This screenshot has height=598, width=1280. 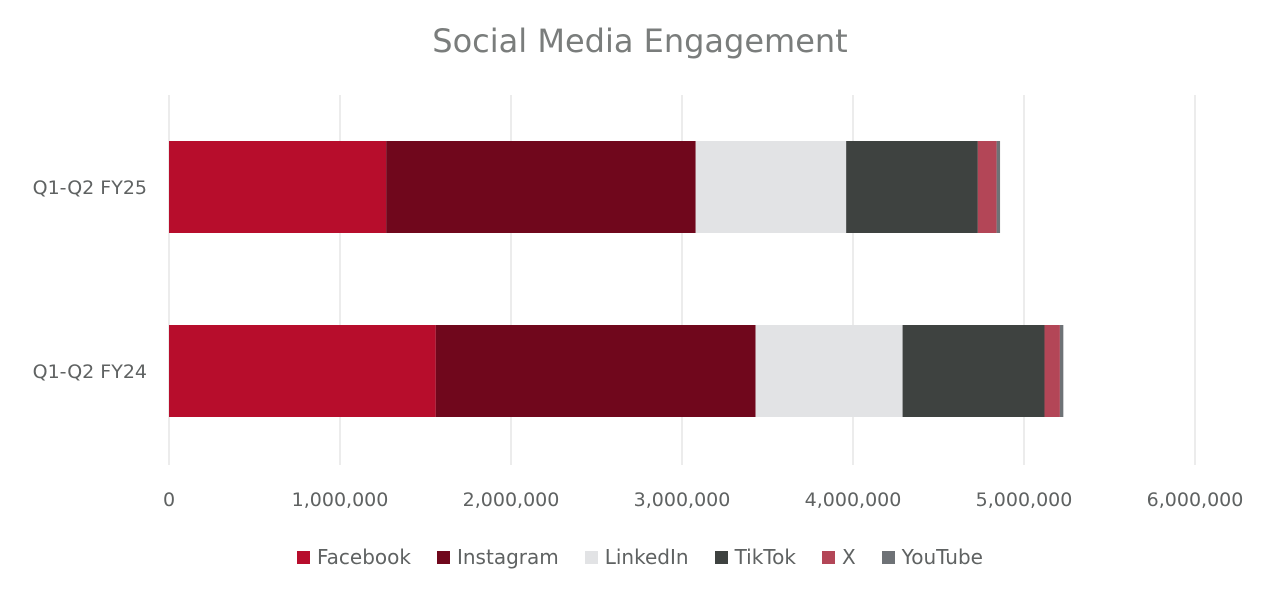 I want to click on legend-label: X, so click(x=848, y=557).